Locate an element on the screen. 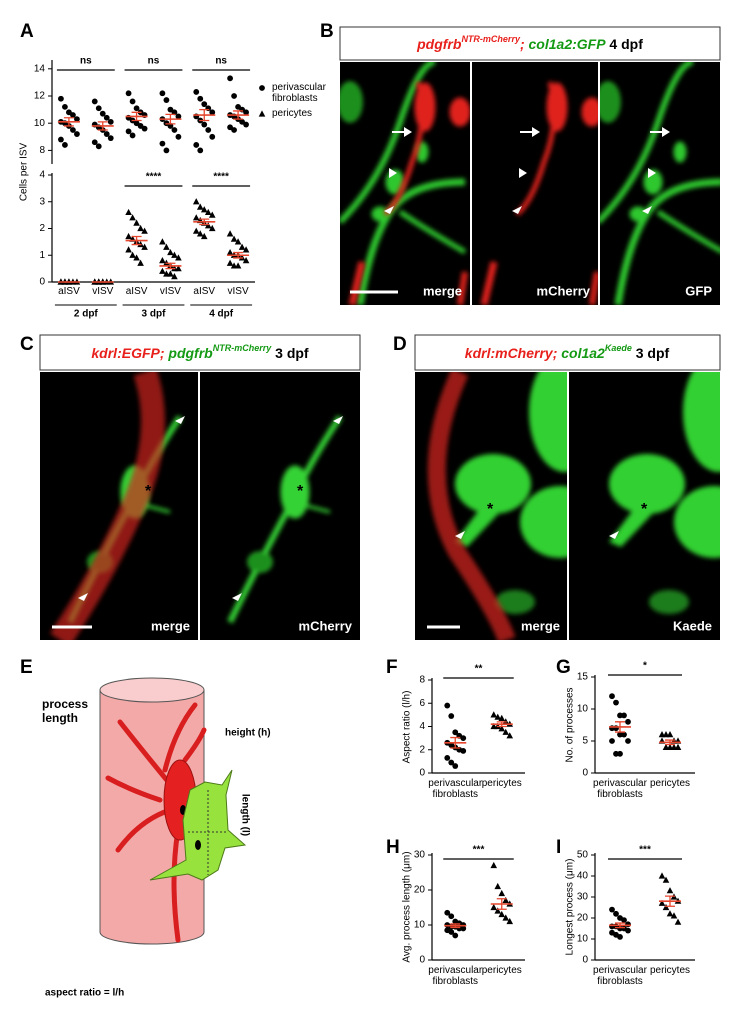  arrowheads is located at coordinates (537, 535).